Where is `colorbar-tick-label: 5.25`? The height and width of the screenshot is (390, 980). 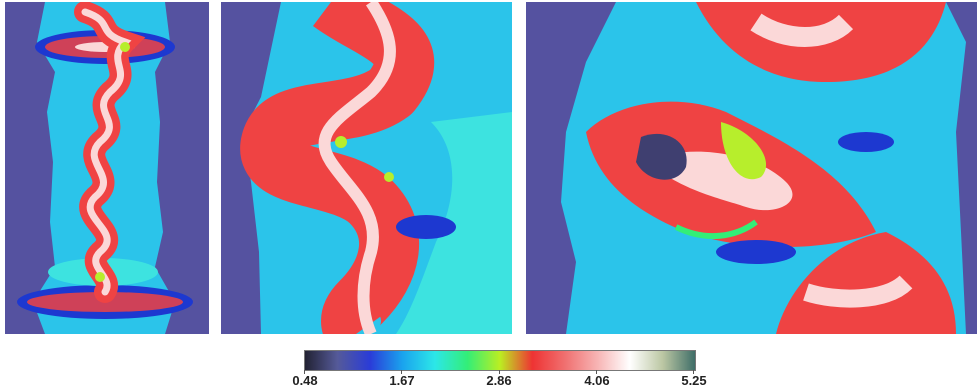
colorbar-tick-label: 5.25 is located at coordinates (694, 380).